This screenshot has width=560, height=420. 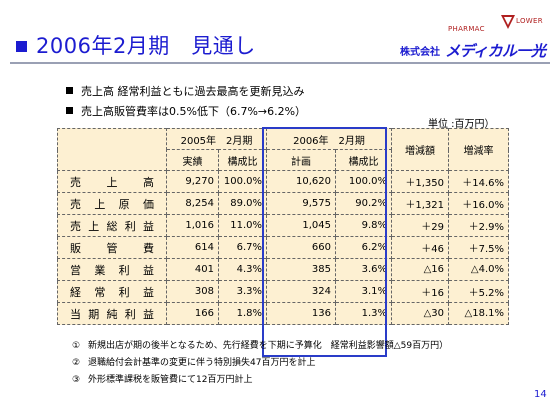 What do you see at coordinates (112, 247) in the screenshot?
I see `row-label: 販管費` at bounding box center [112, 247].